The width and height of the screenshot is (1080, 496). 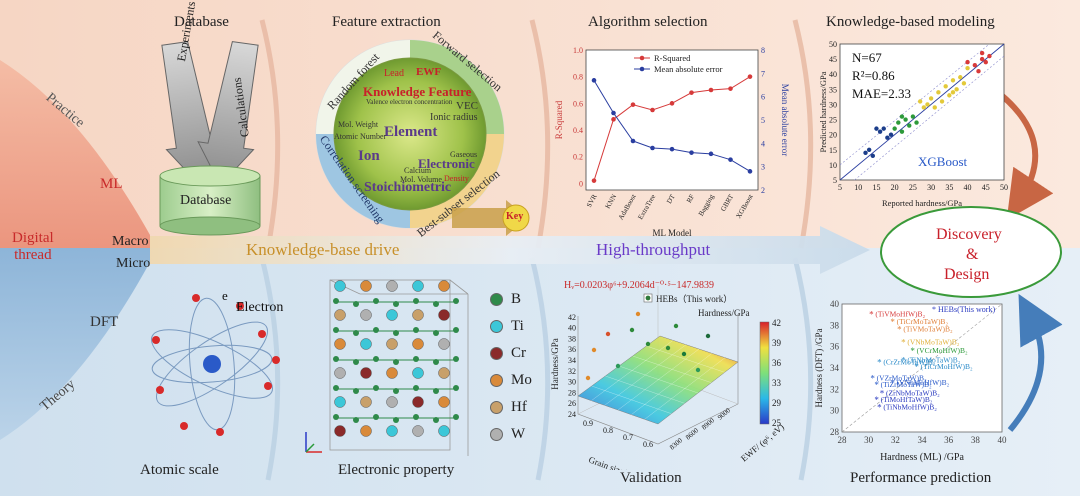 I want to click on axis-triad, so click(x=313, y=442).